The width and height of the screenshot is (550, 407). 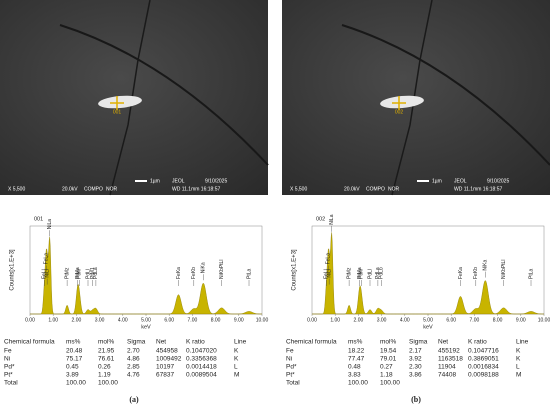 What do you see at coordinates (50, 224) in the screenshot?
I see `peak-label: NiLa` at bounding box center [50, 224].